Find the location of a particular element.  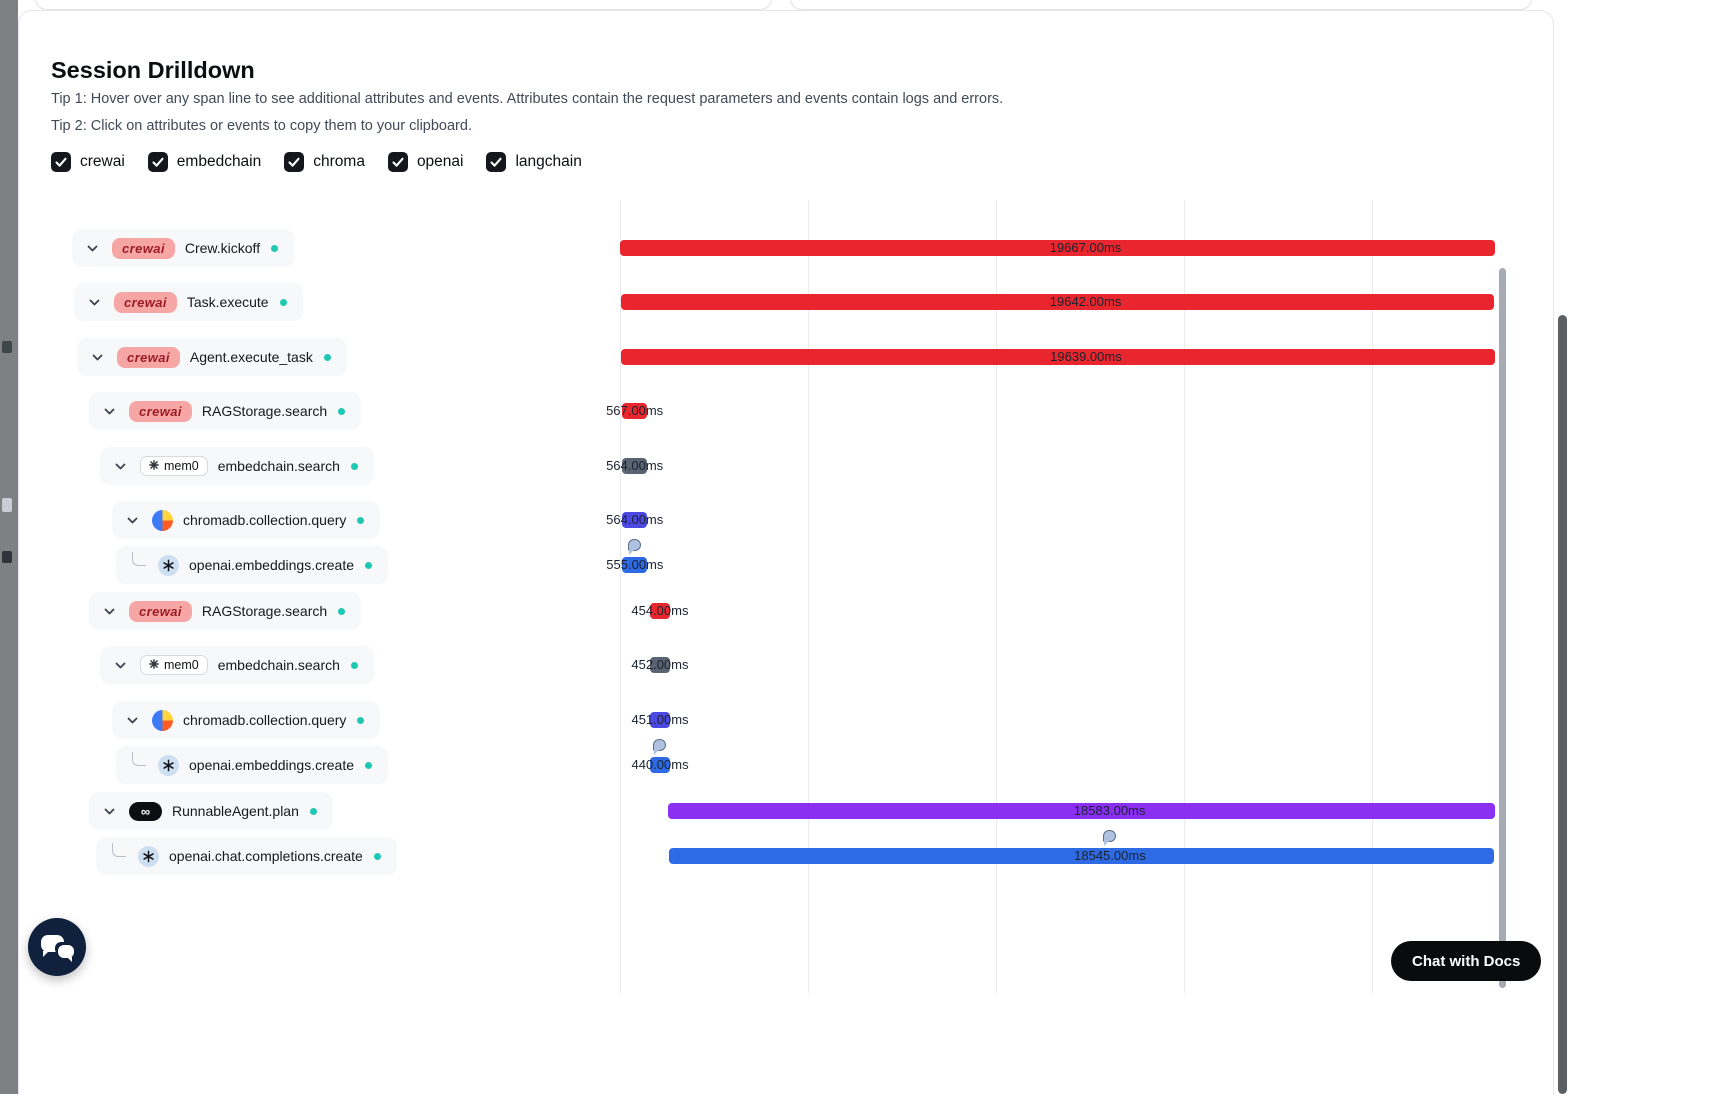

chat-launcher-button is located at coordinates (57, 947).